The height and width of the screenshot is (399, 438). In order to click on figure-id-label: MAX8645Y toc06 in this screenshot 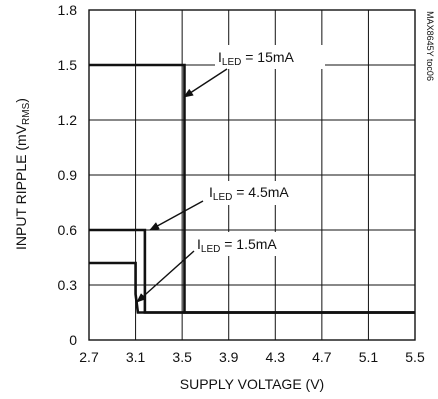, I will do `click(430, 46)`.